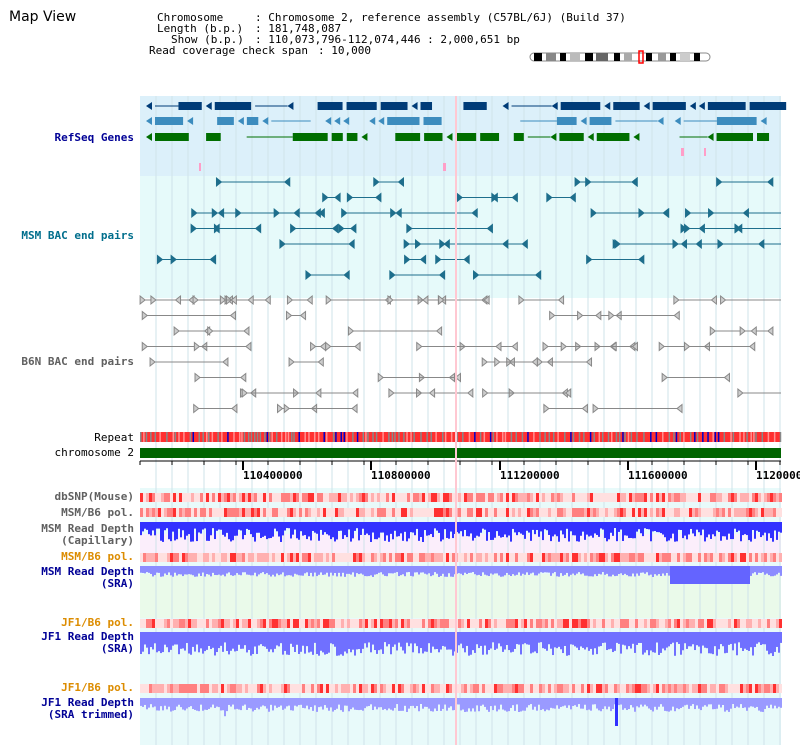  I want to click on label-msm-depth-cap: MSM Read Depth, so click(87, 528).